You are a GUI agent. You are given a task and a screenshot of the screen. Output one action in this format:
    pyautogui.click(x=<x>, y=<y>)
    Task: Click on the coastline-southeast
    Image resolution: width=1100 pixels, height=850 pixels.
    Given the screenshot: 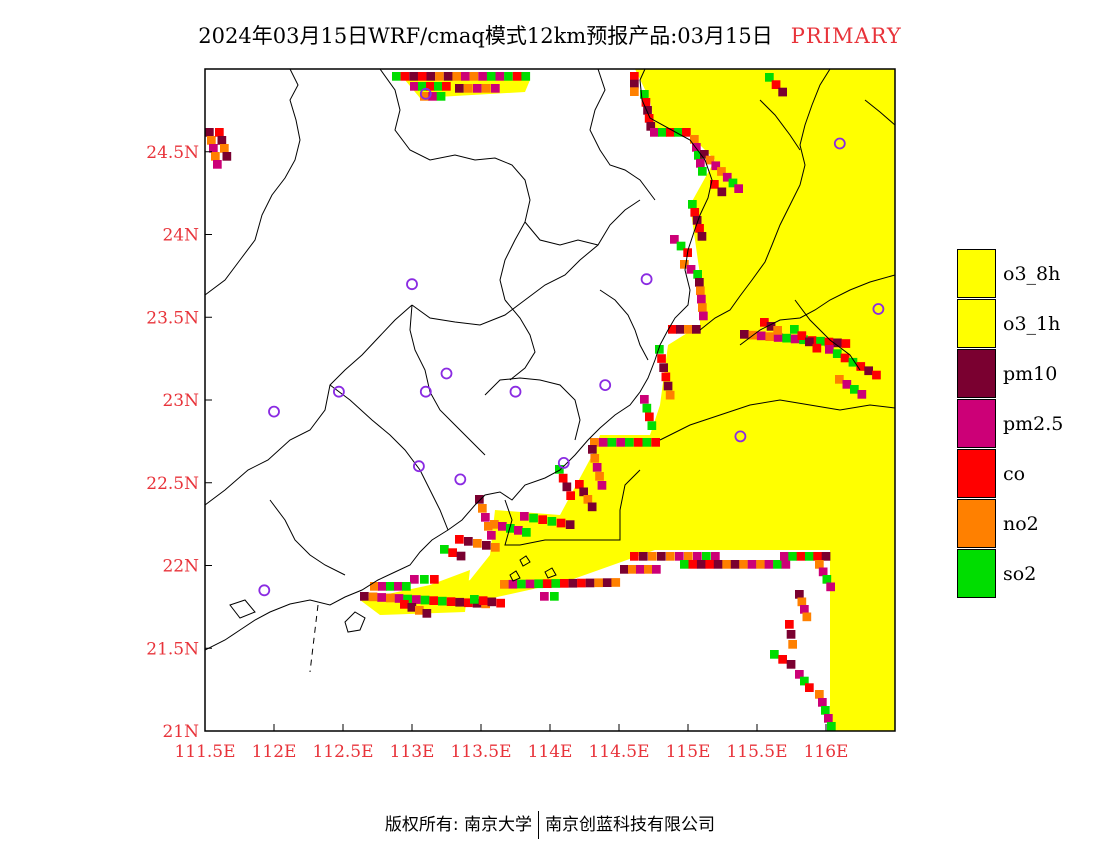 What is the action you would take?
    pyautogui.click(x=777, y=420)
    